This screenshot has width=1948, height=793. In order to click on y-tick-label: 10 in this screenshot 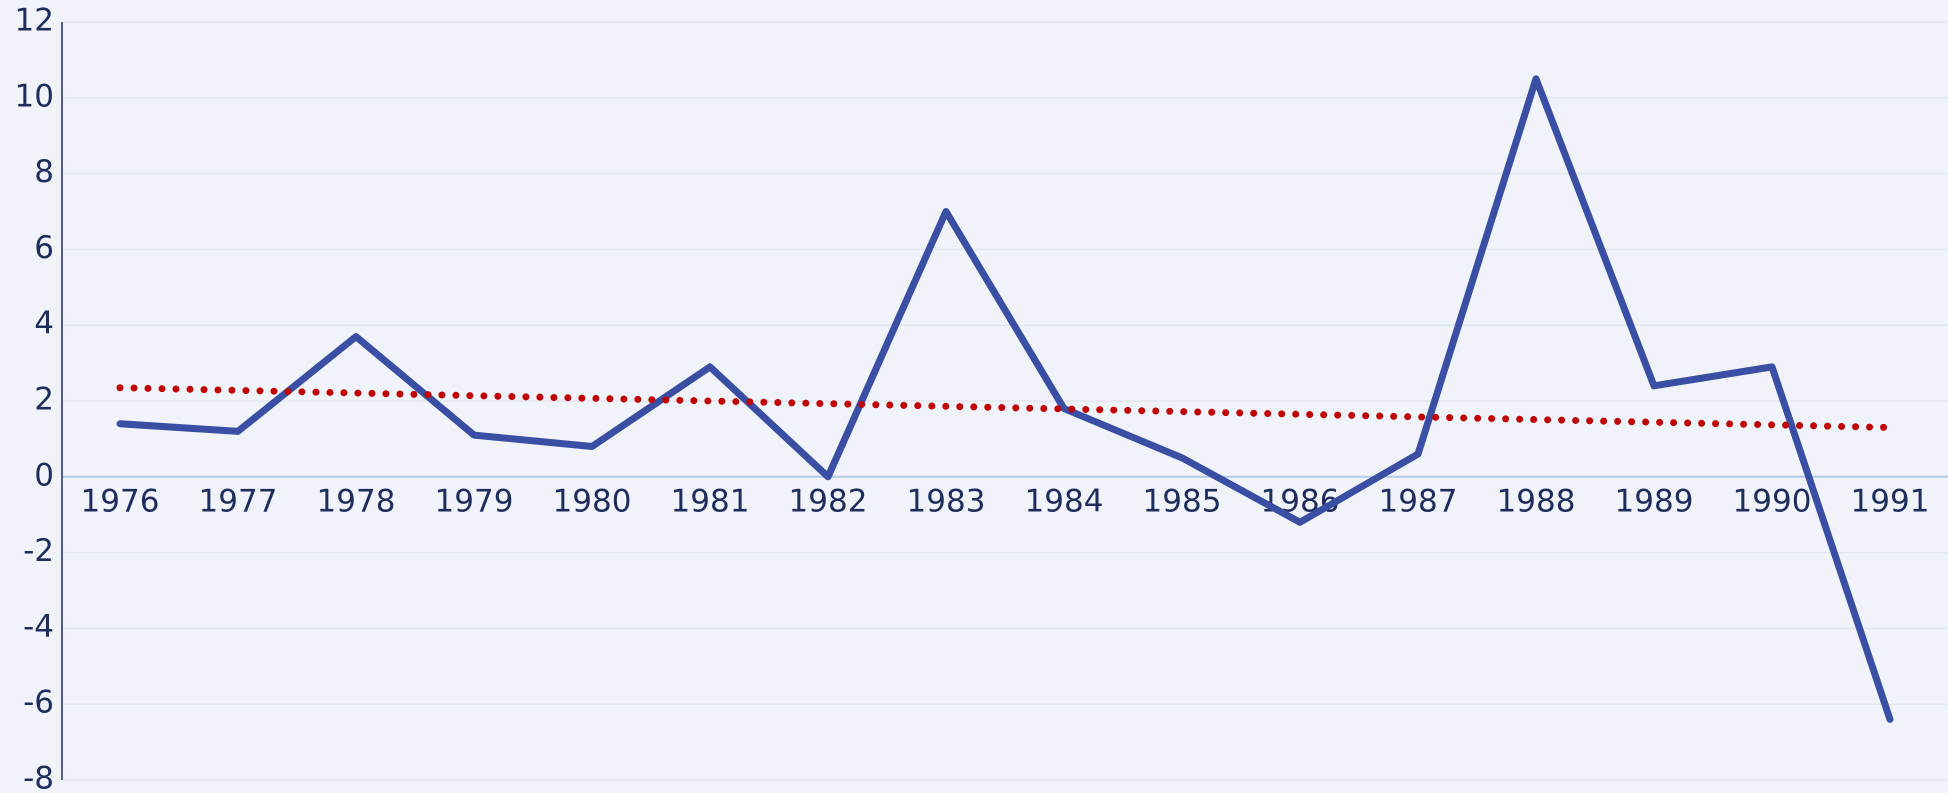, I will do `click(34, 96)`.